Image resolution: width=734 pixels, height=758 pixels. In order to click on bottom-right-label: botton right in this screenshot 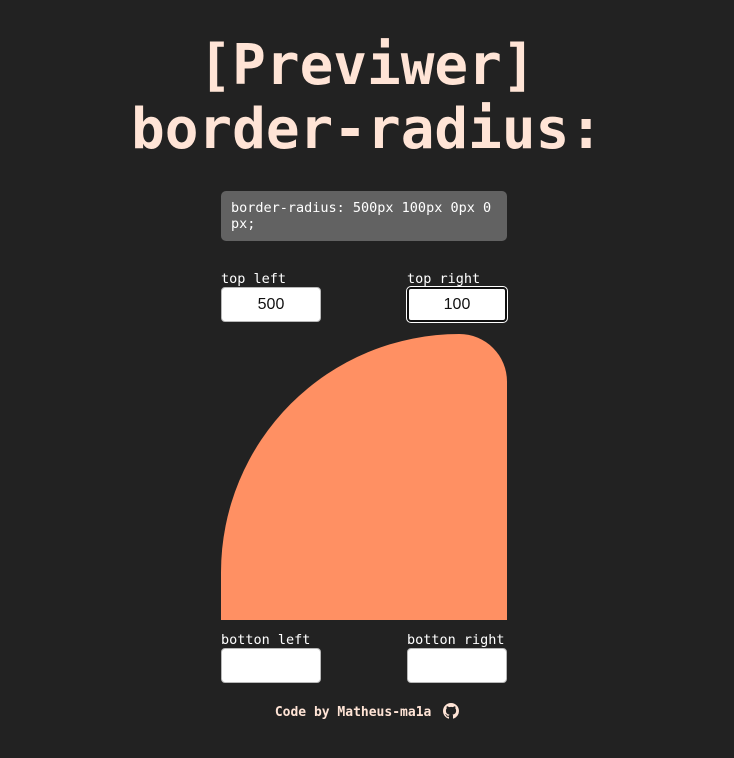, I will do `click(456, 640)`.